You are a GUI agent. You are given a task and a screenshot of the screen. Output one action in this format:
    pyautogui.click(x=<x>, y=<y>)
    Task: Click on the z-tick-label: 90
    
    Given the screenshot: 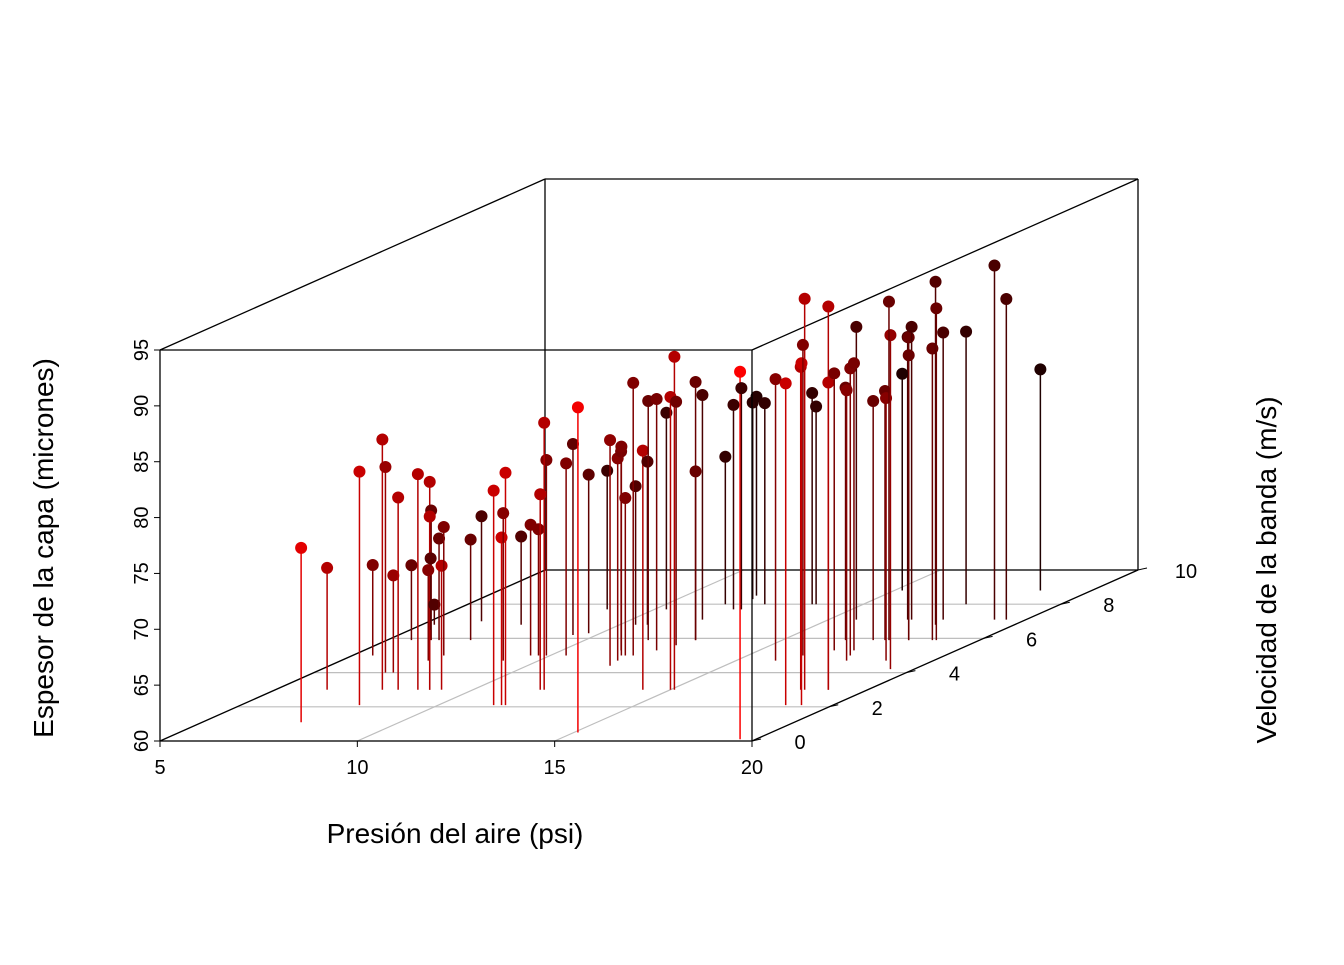 What is the action you would take?
    pyautogui.click(x=142, y=406)
    